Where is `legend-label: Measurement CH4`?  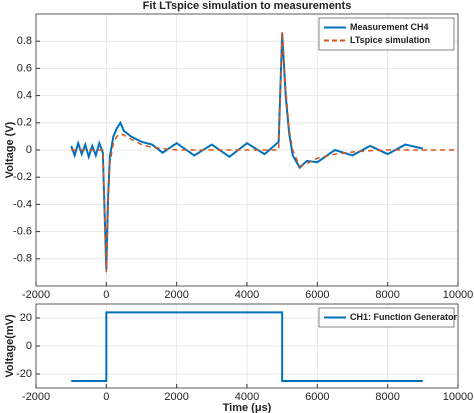 legend-label: Measurement CH4 is located at coordinates (389, 27).